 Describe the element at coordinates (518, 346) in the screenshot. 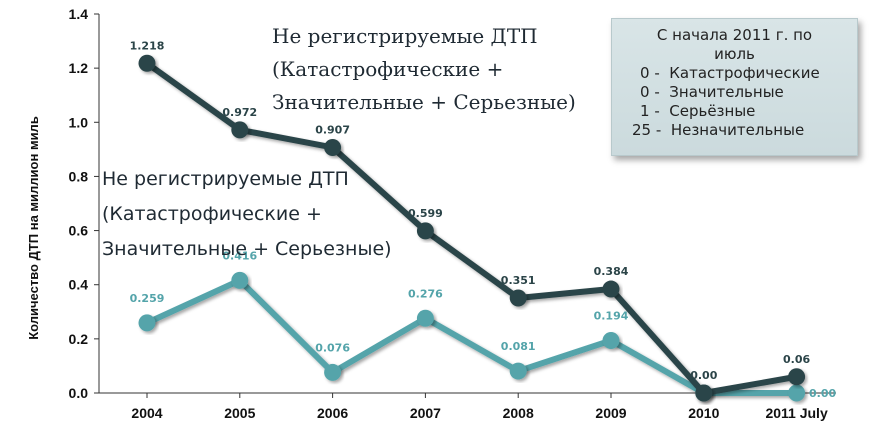

I see `data-label-series-1: 0.081` at that location.